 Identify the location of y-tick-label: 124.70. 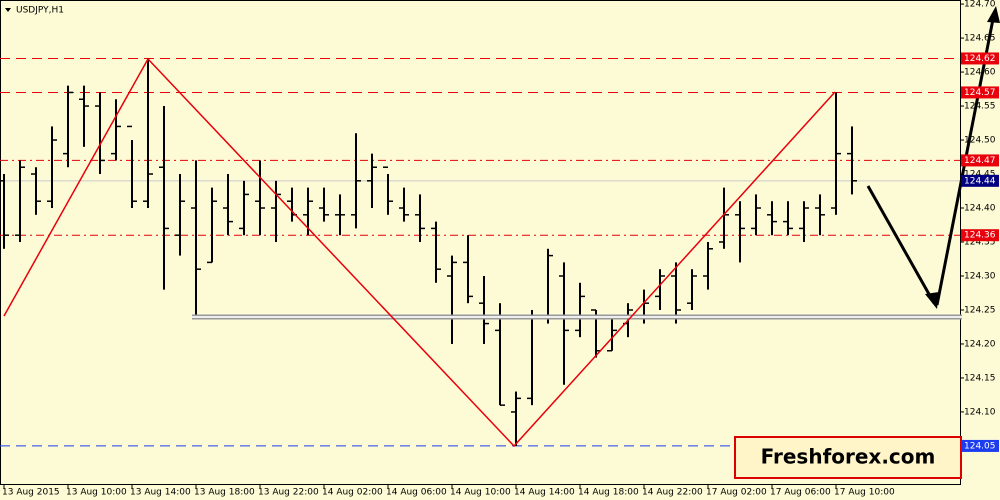
(980, 5).